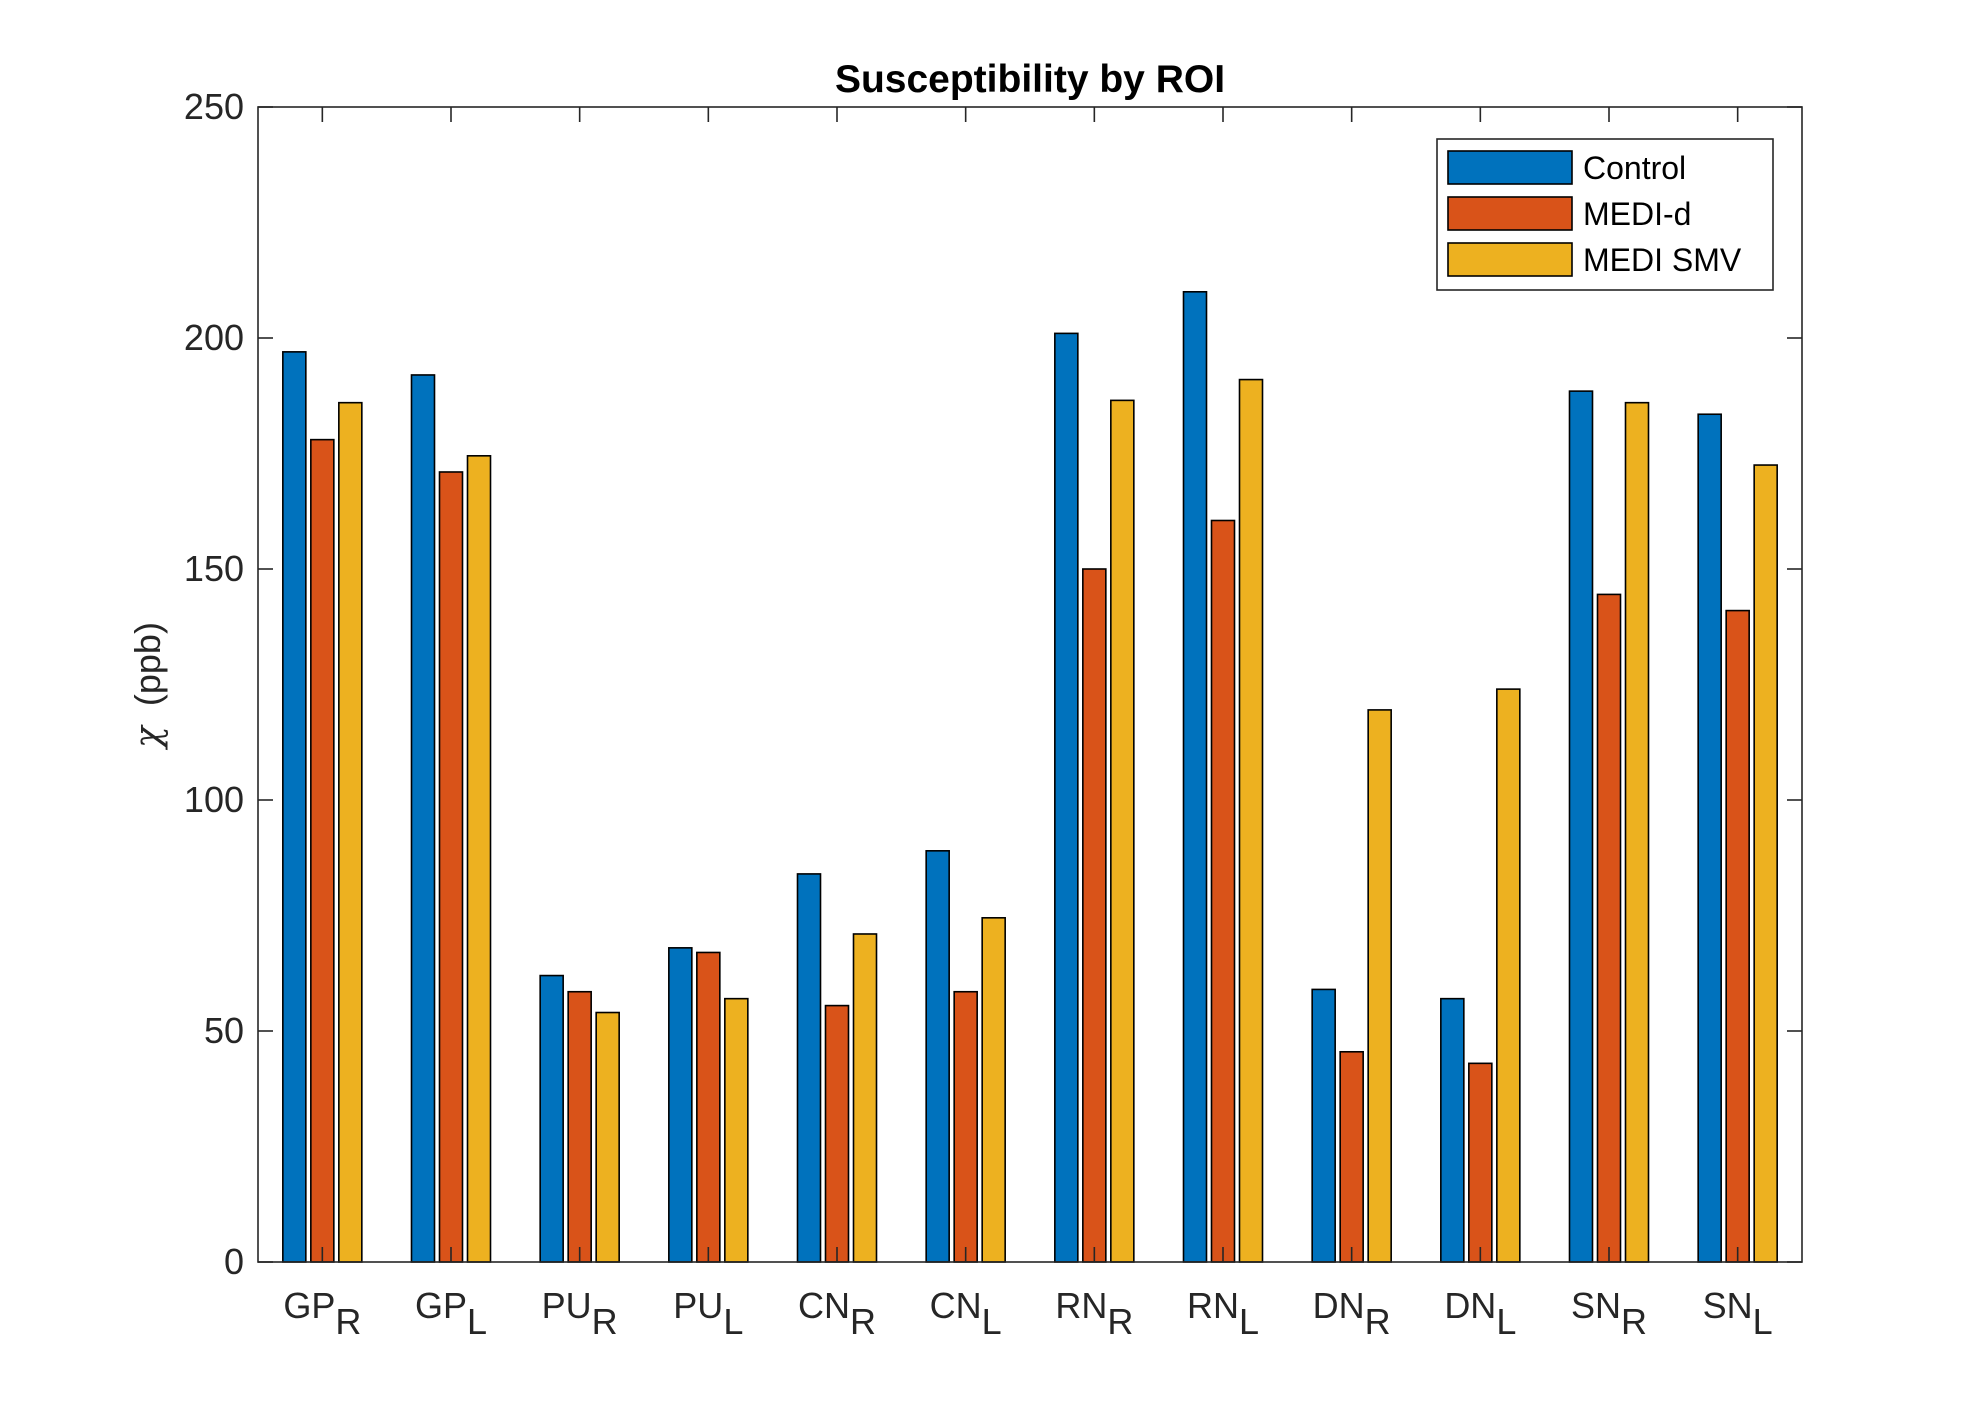 The image size is (1968, 1403). I want to click on legend-item-medi-d: MEDI-d, so click(1569, 214).